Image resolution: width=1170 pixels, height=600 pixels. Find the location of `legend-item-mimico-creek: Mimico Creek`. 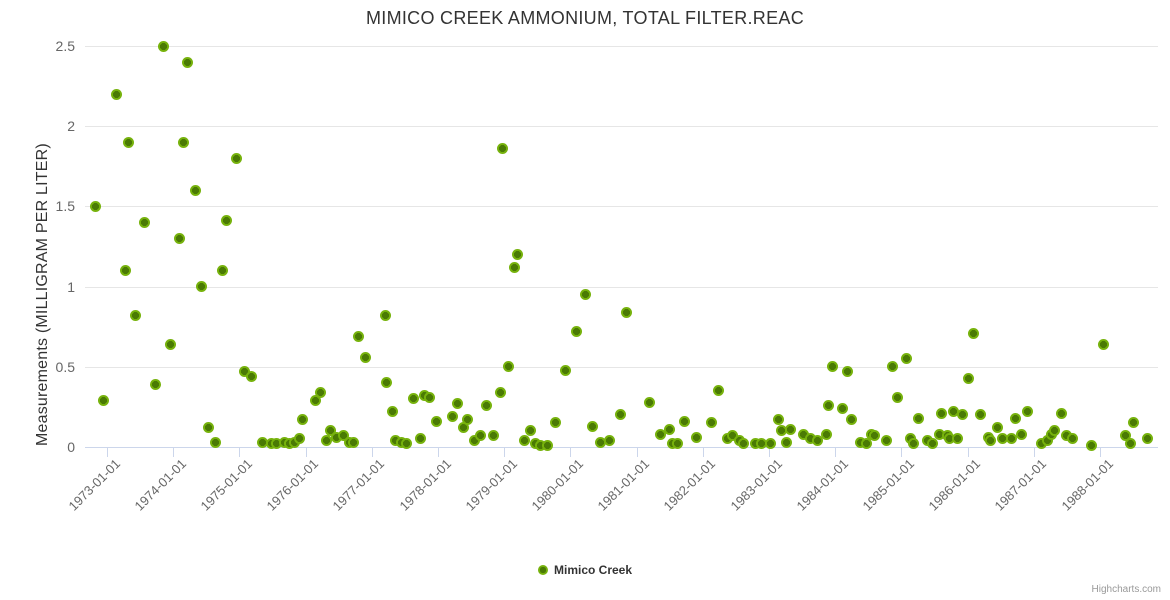

legend-item-mimico-creek: Mimico Creek is located at coordinates (584, 570).